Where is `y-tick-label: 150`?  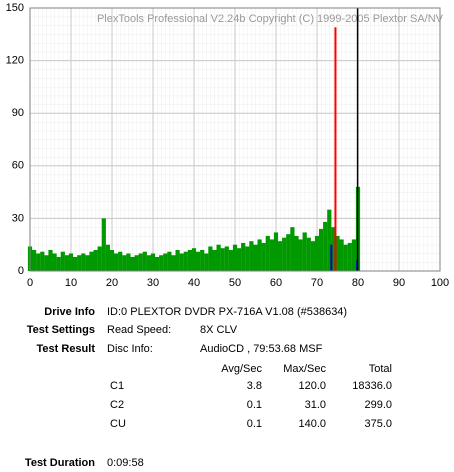
y-tick-label: 150 is located at coordinates (15, 8).